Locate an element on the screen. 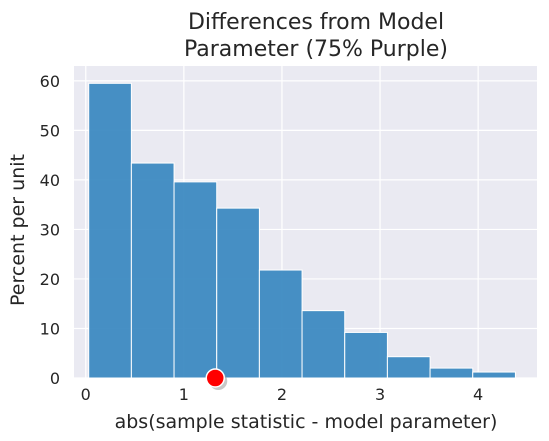  x-axis-label: abs(sample statistic - model parameter) is located at coordinates (306, 422).